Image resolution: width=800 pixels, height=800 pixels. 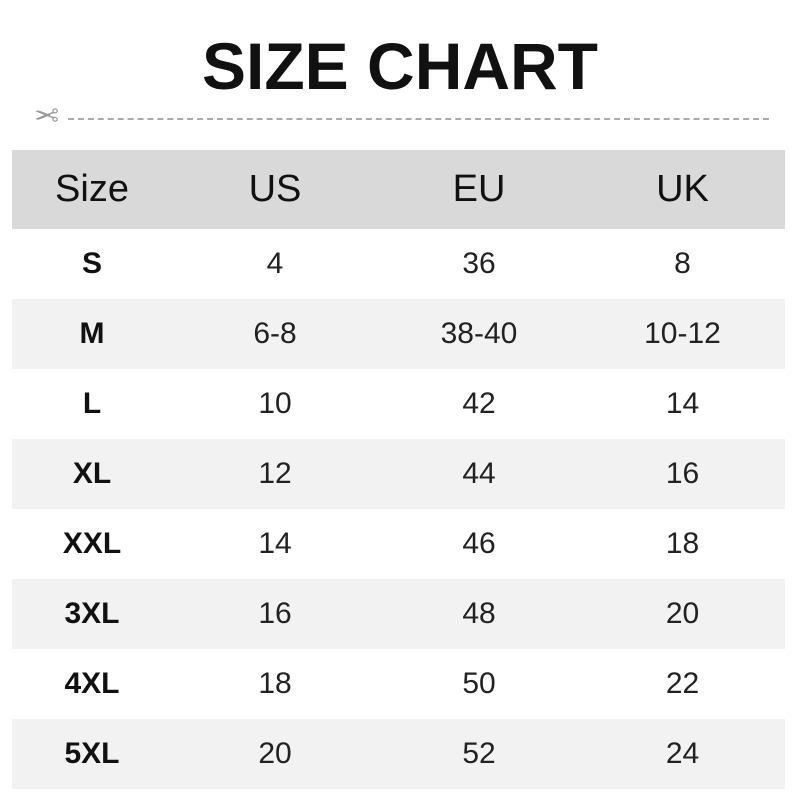 I want to click on cell-us: 20, so click(x=275, y=753).